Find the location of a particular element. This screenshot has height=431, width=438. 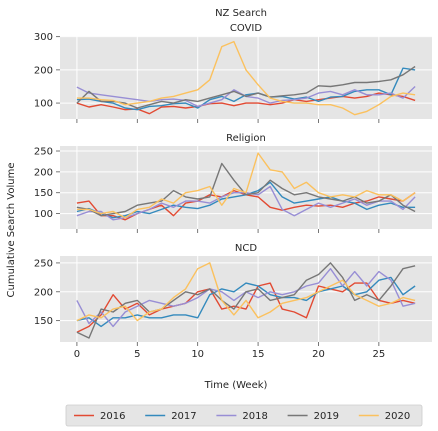

legend-box is located at coordinates (244, 415).